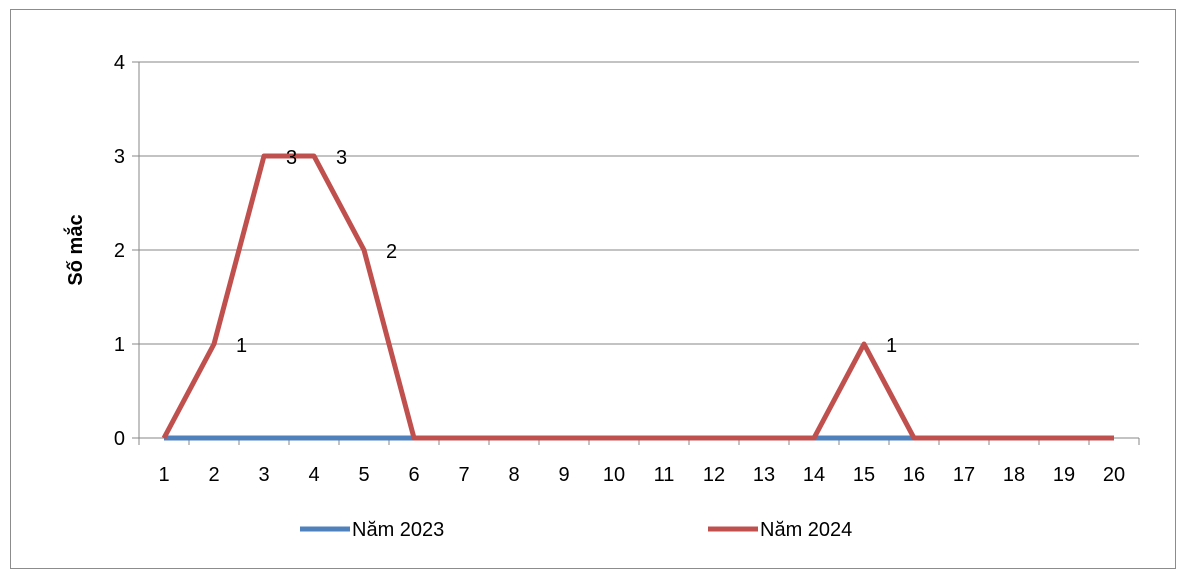 The image size is (1187, 572). I want to click on x-tick-labels: 1 2 3 4 5 6 7 8 9 10 11 12 13 14 15 16 17 18 19 20, so click(641, 475).